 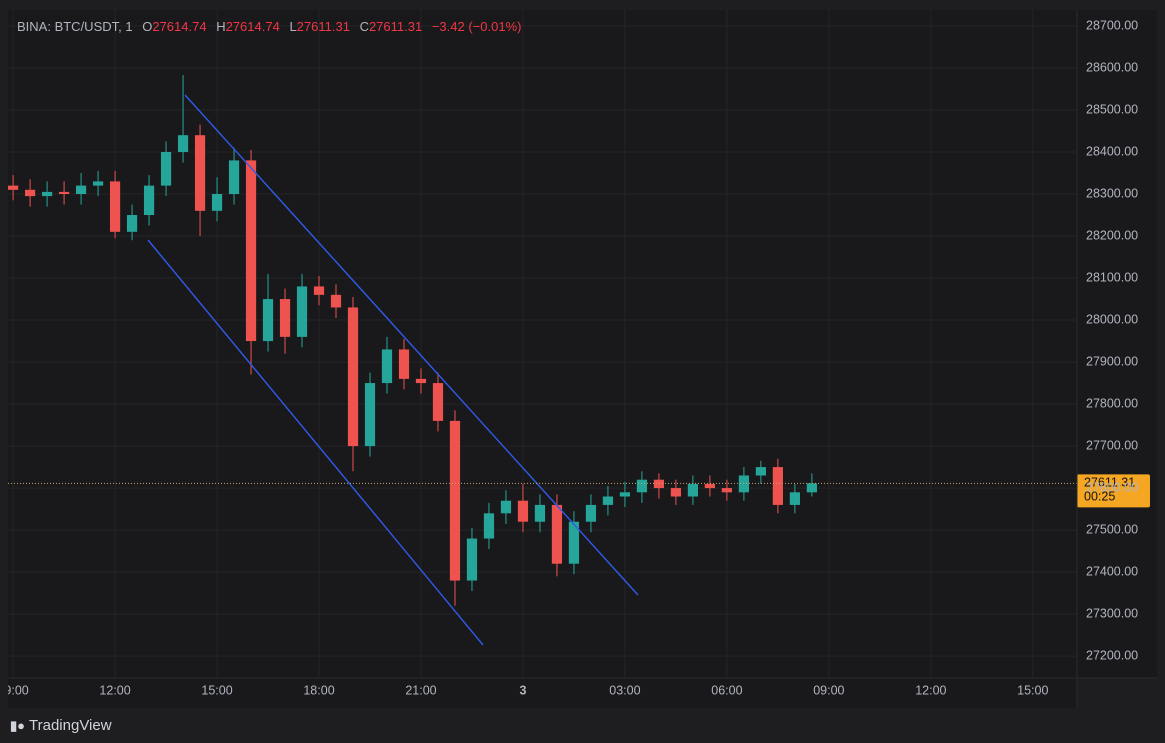 I want to click on y-tick-label: 27600.00, so click(x=1112, y=487).